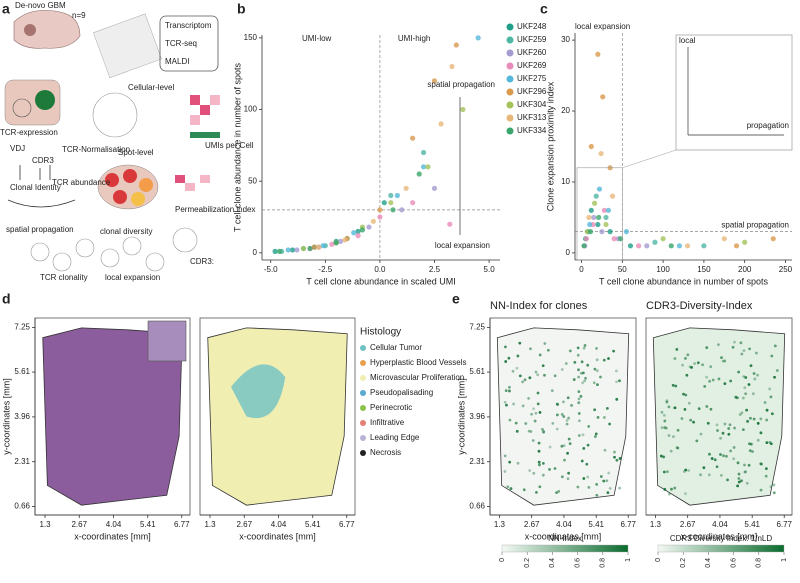  What do you see at coordinates (599, 214) in the screenshot?
I see `zoom-box` at bounding box center [599, 214].